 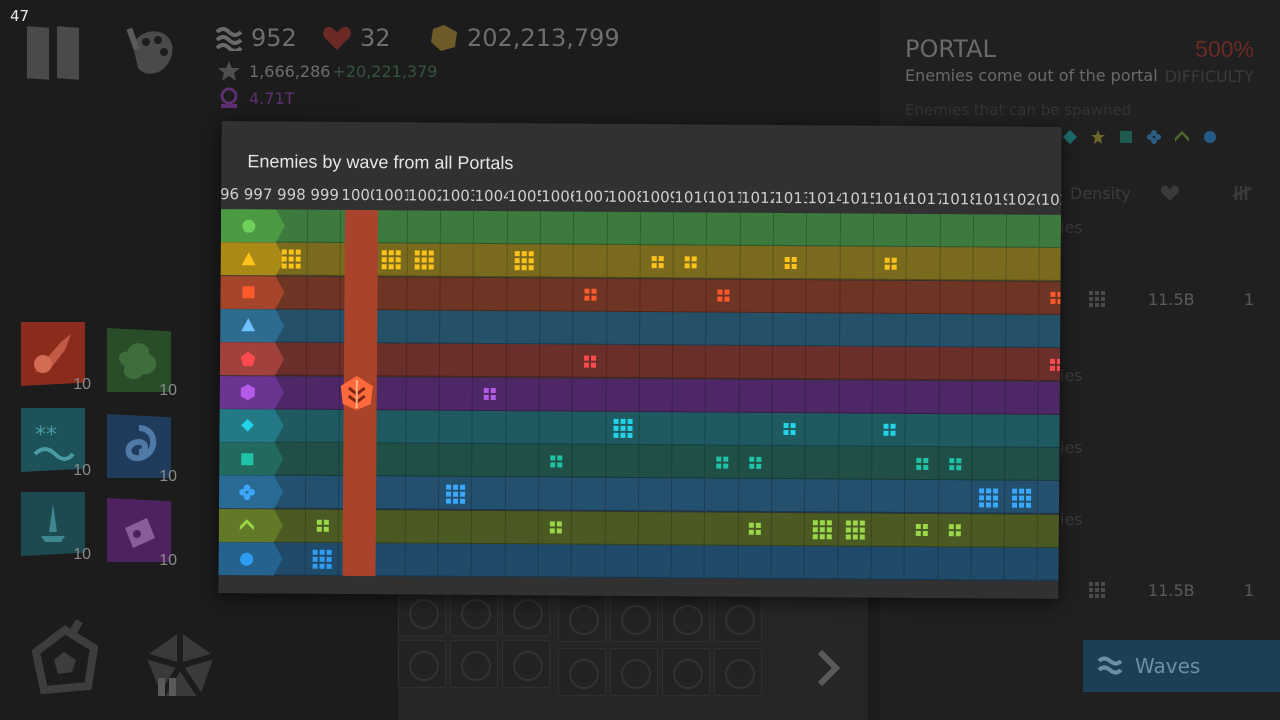 What do you see at coordinates (291, 194) in the screenshot?
I see `wave-column-header: 998` at bounding box center [291, 194].